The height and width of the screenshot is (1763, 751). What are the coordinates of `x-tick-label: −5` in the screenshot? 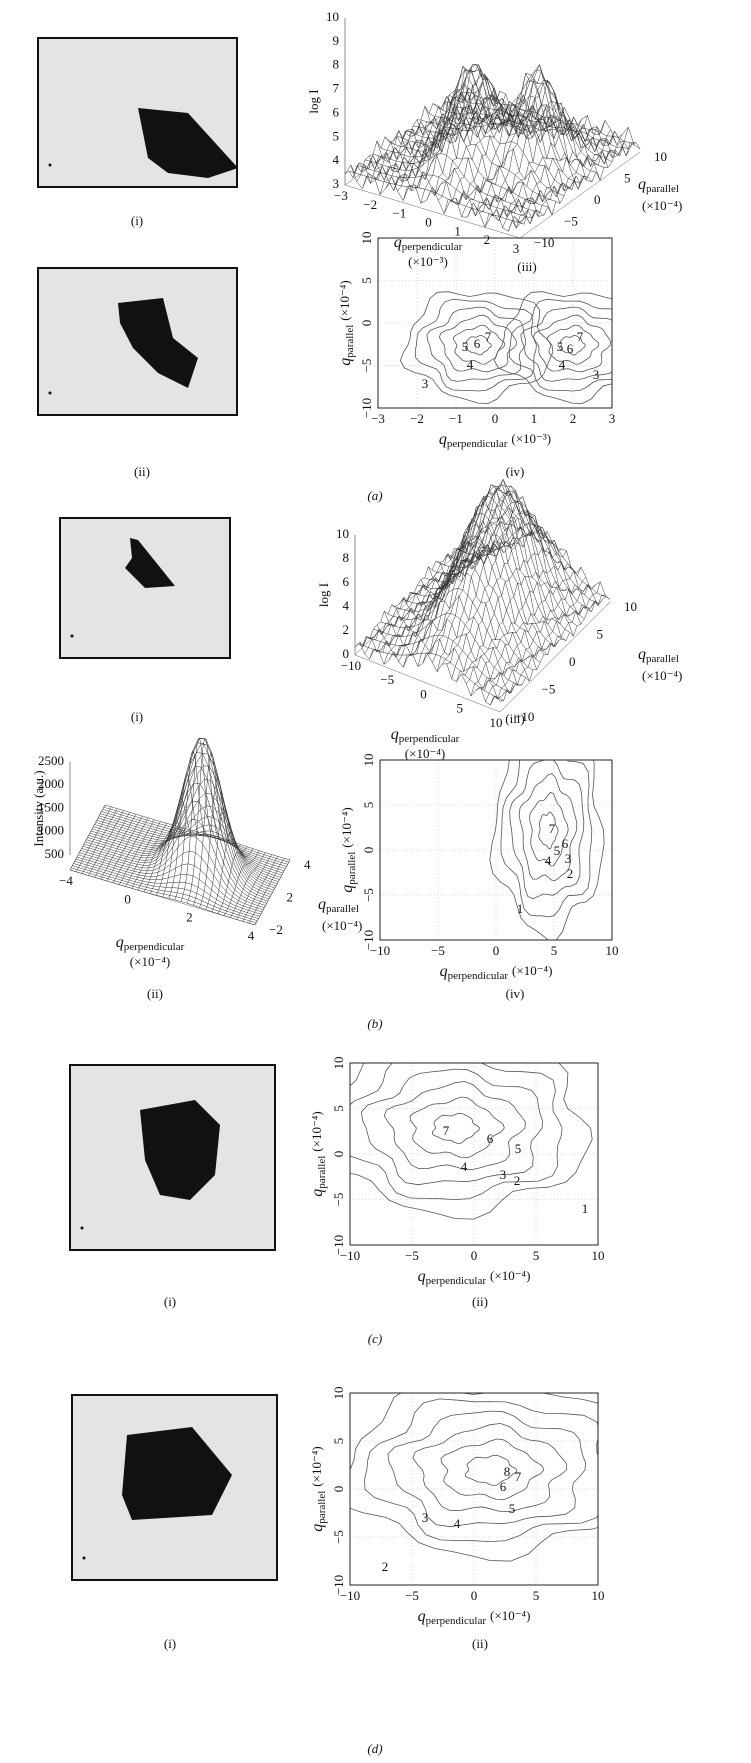 It's located at (412, 1255).